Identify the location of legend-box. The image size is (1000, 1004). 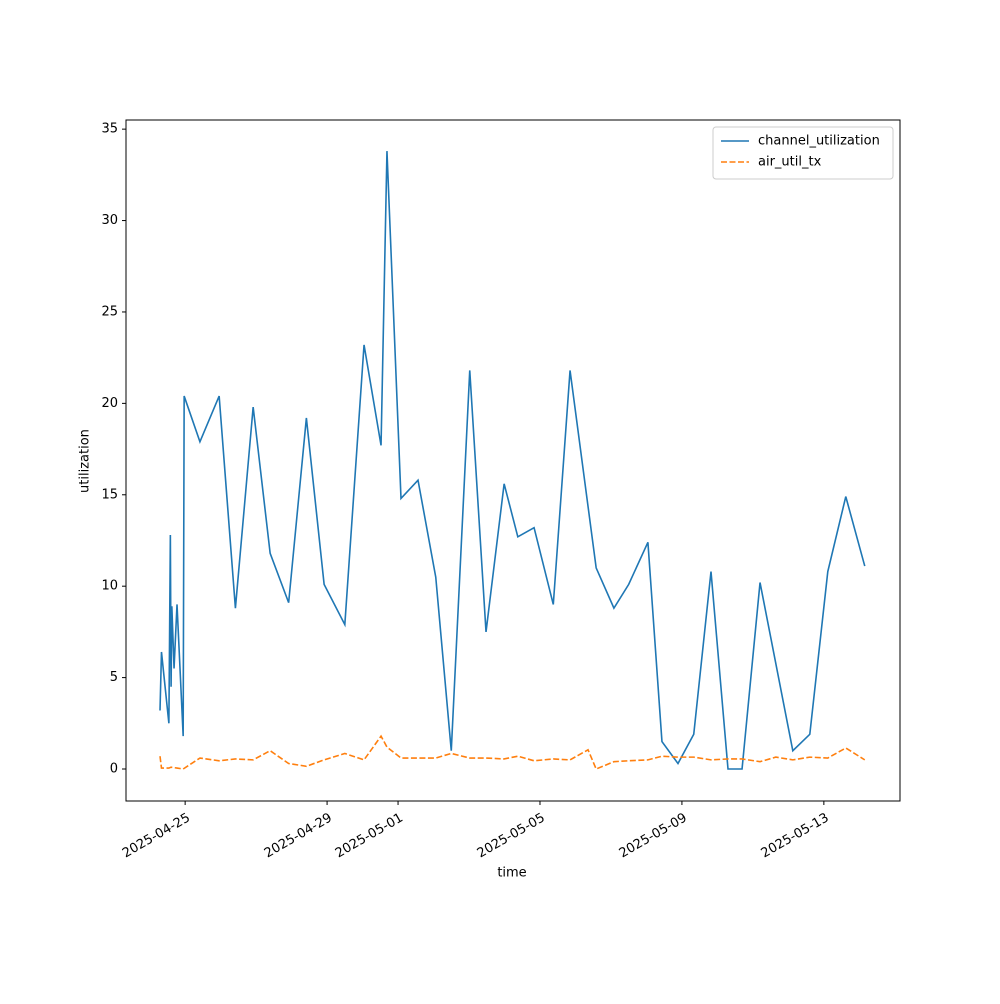
(803, 153).